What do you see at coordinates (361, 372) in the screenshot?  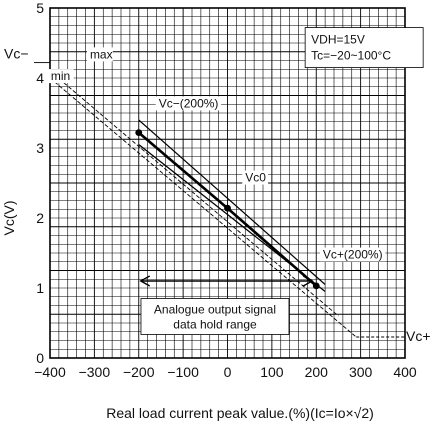 I see `x-tick-label: 300` at bounding box center [361, 372].